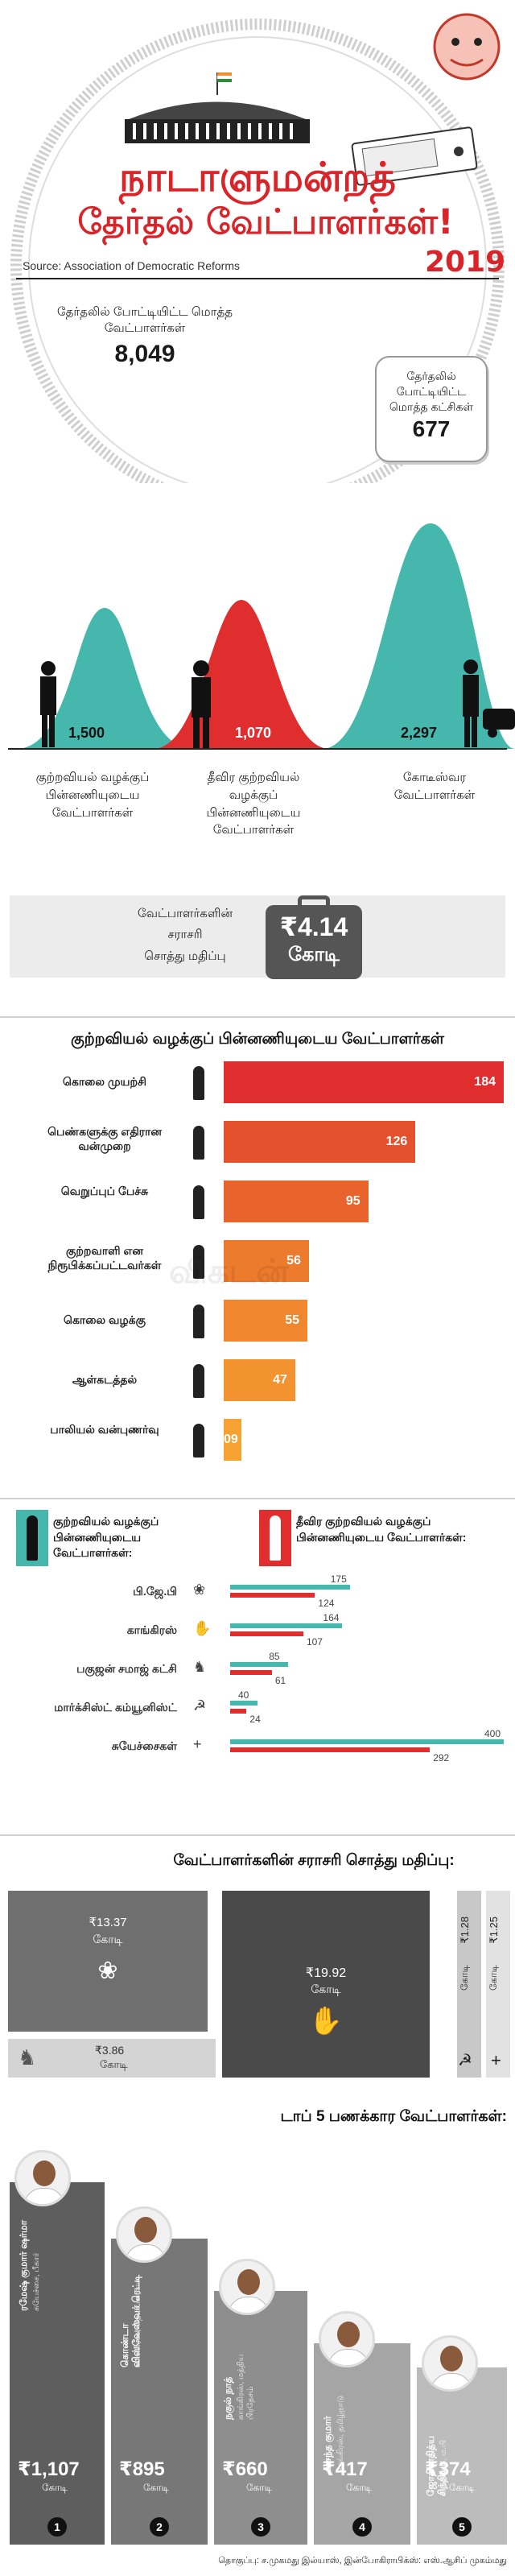 This screenshot has width=515, height=2576. I want to click on candidate-party-state: காங்கிரஸ், தெலங்கானா, so click(138, 2323).